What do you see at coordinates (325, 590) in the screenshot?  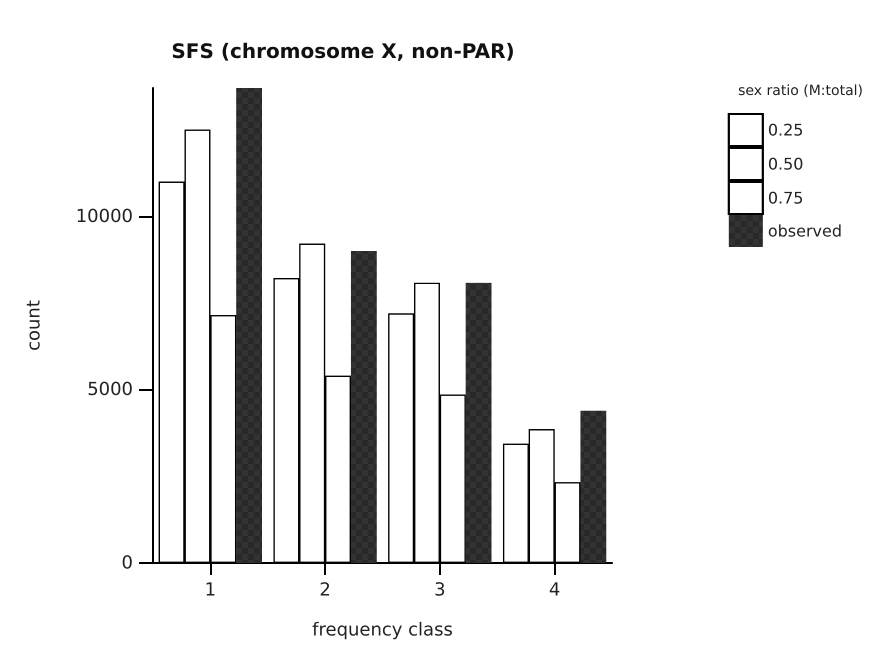 I see `x-tick-label: 2` at bounding box center [325, 590].